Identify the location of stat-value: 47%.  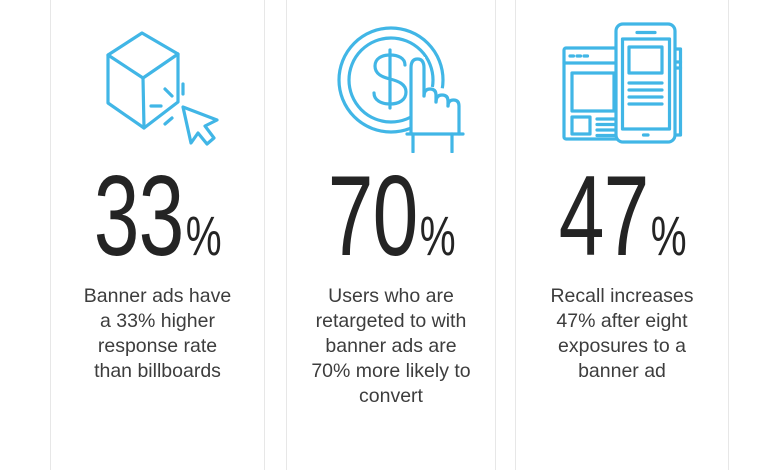
(622, 226).